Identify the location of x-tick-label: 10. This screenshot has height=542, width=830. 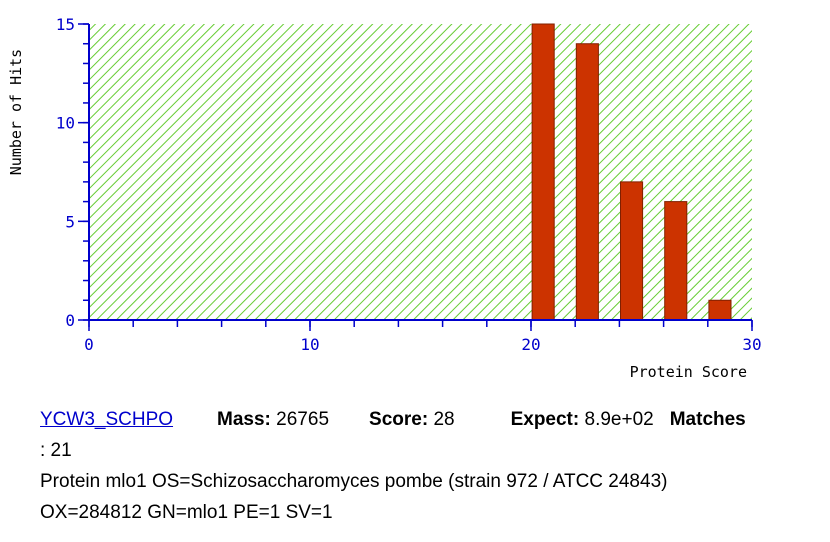
(309, 344).